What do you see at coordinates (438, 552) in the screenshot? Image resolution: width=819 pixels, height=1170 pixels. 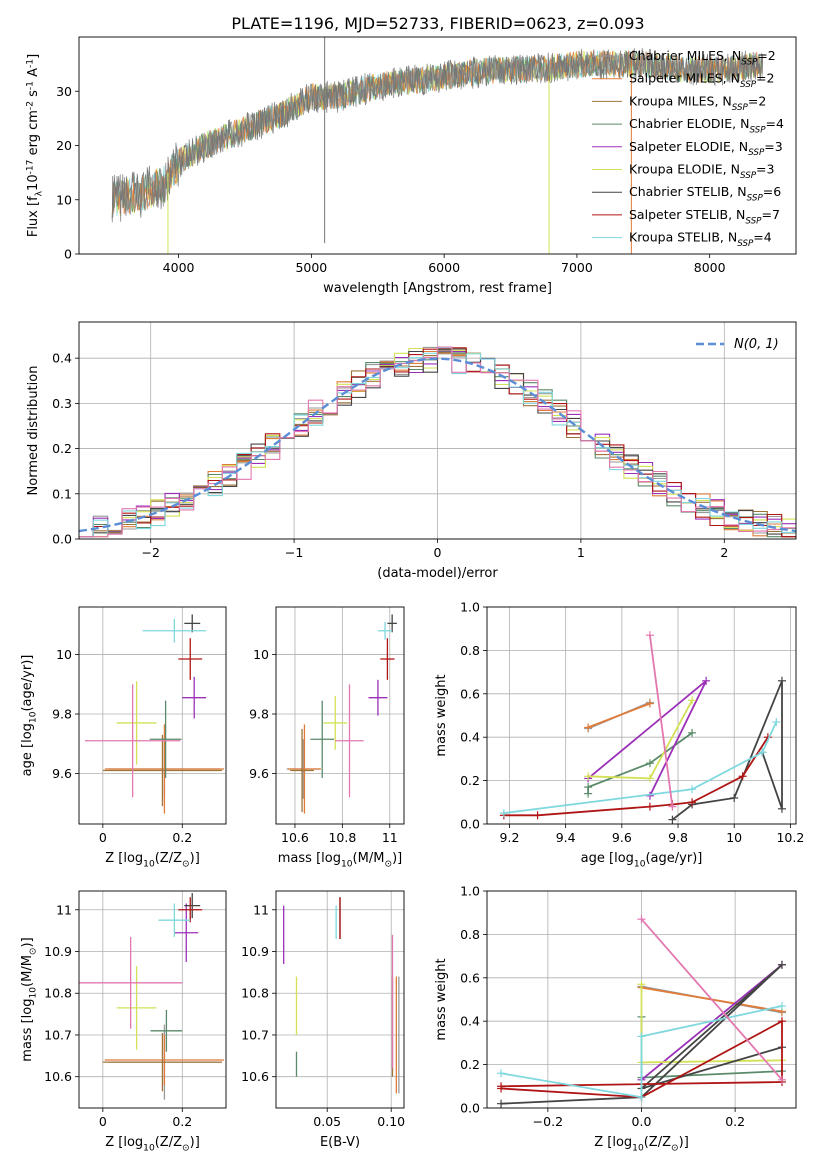 I see `x-tick-label: 0` at bounding box center [438, 552].